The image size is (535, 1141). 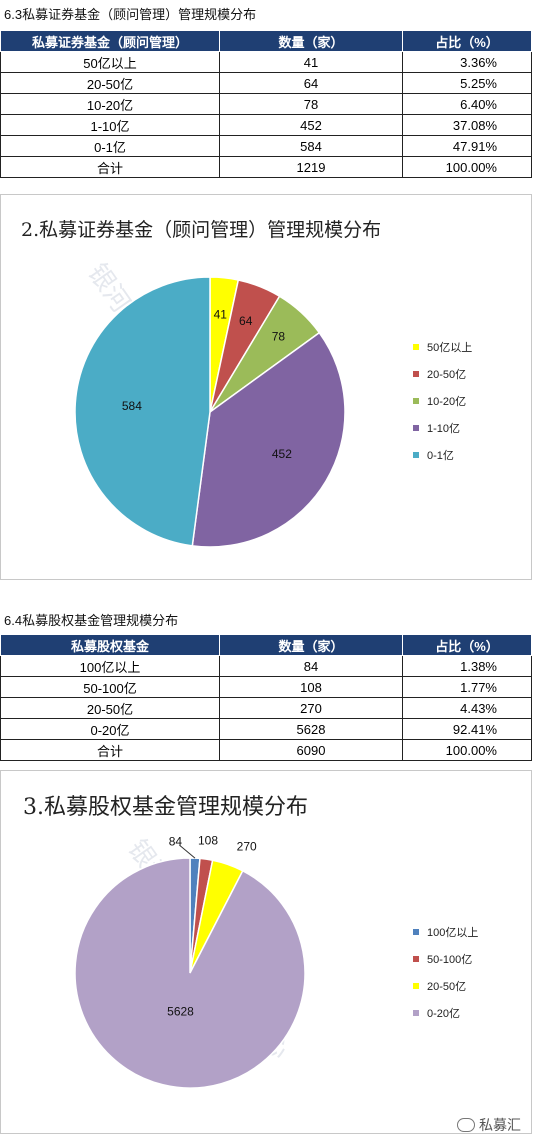 I want to click on table-row-total: 合计 1219 100.00%, so click(x=266, y=167).